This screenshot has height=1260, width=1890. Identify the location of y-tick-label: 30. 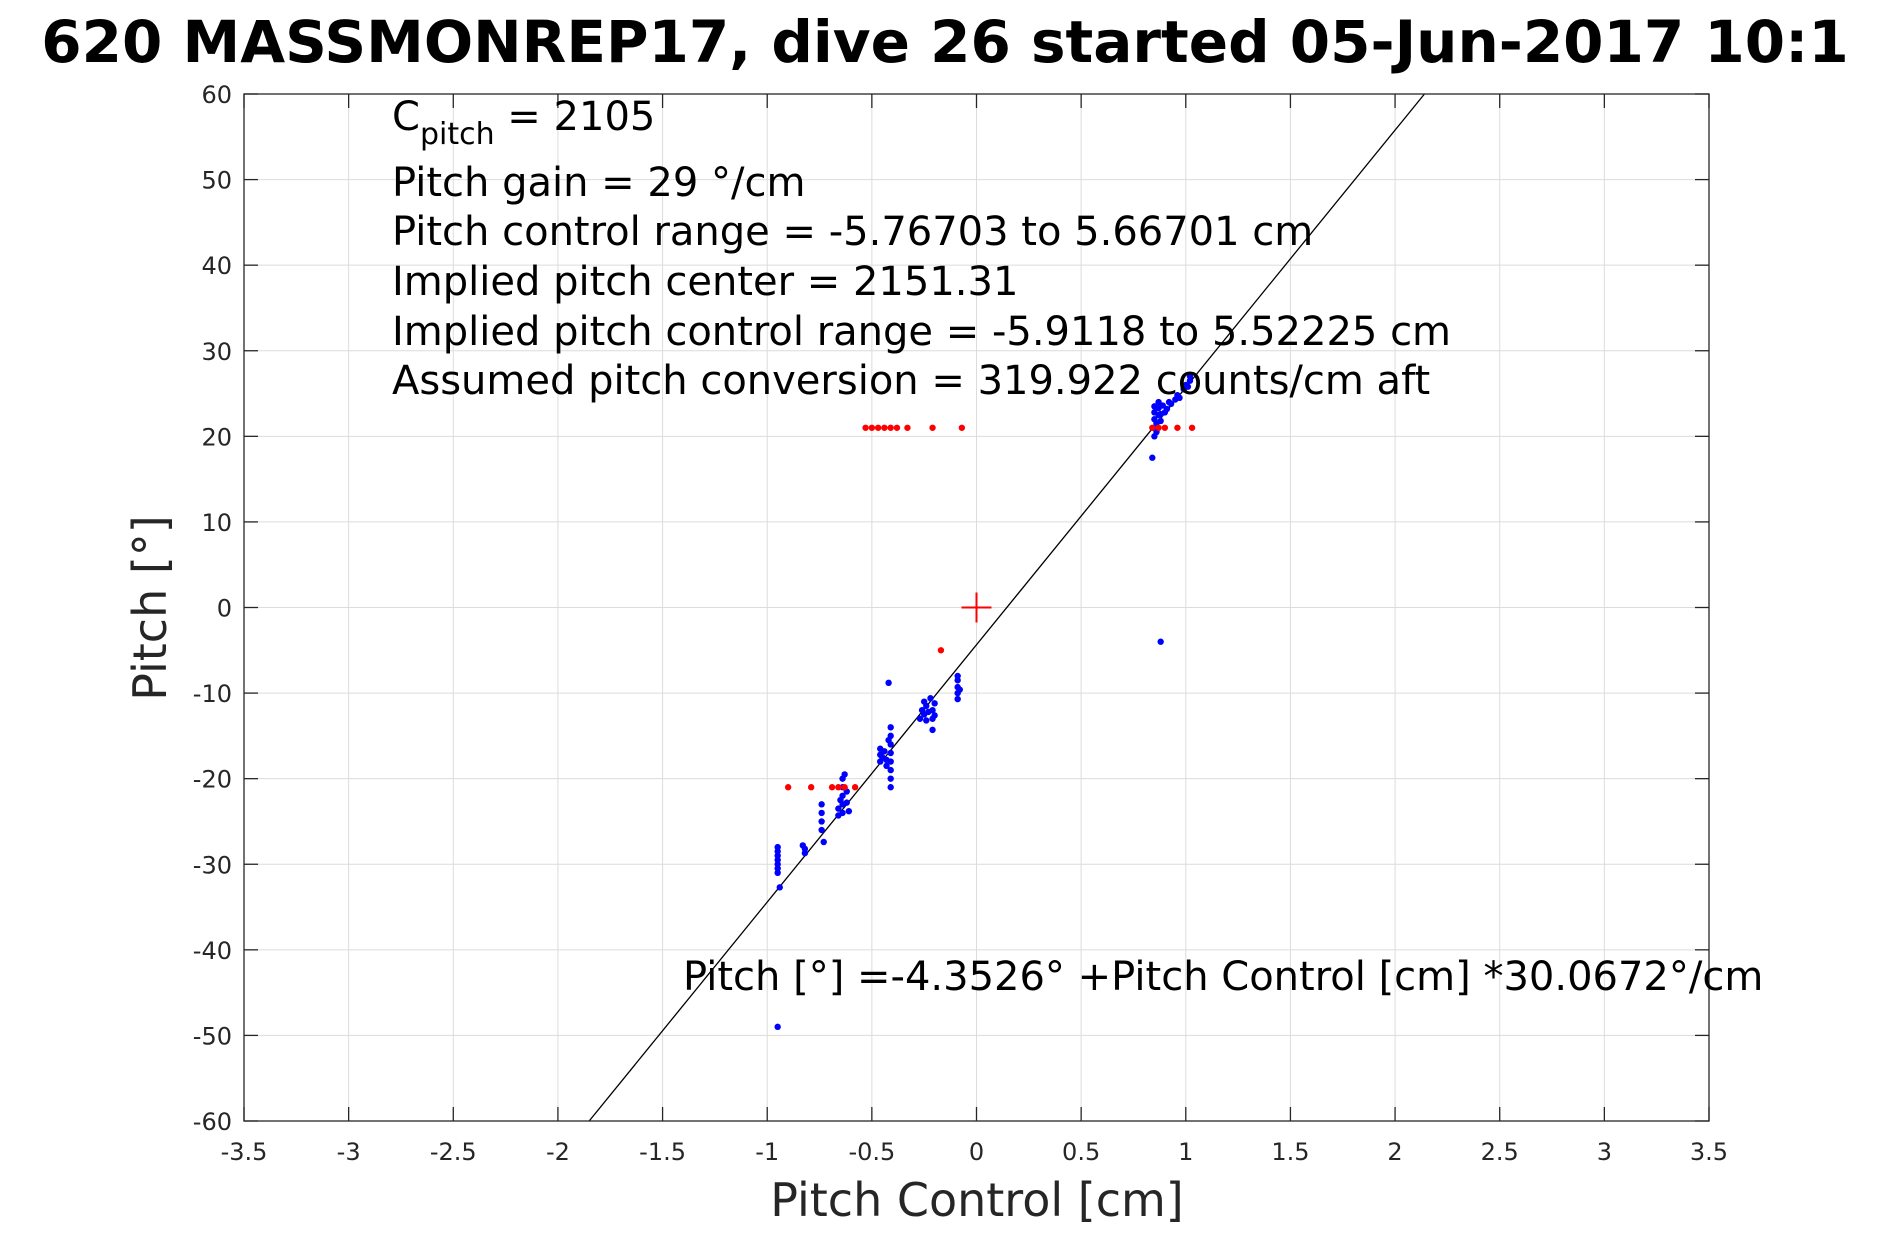
(216, 352).